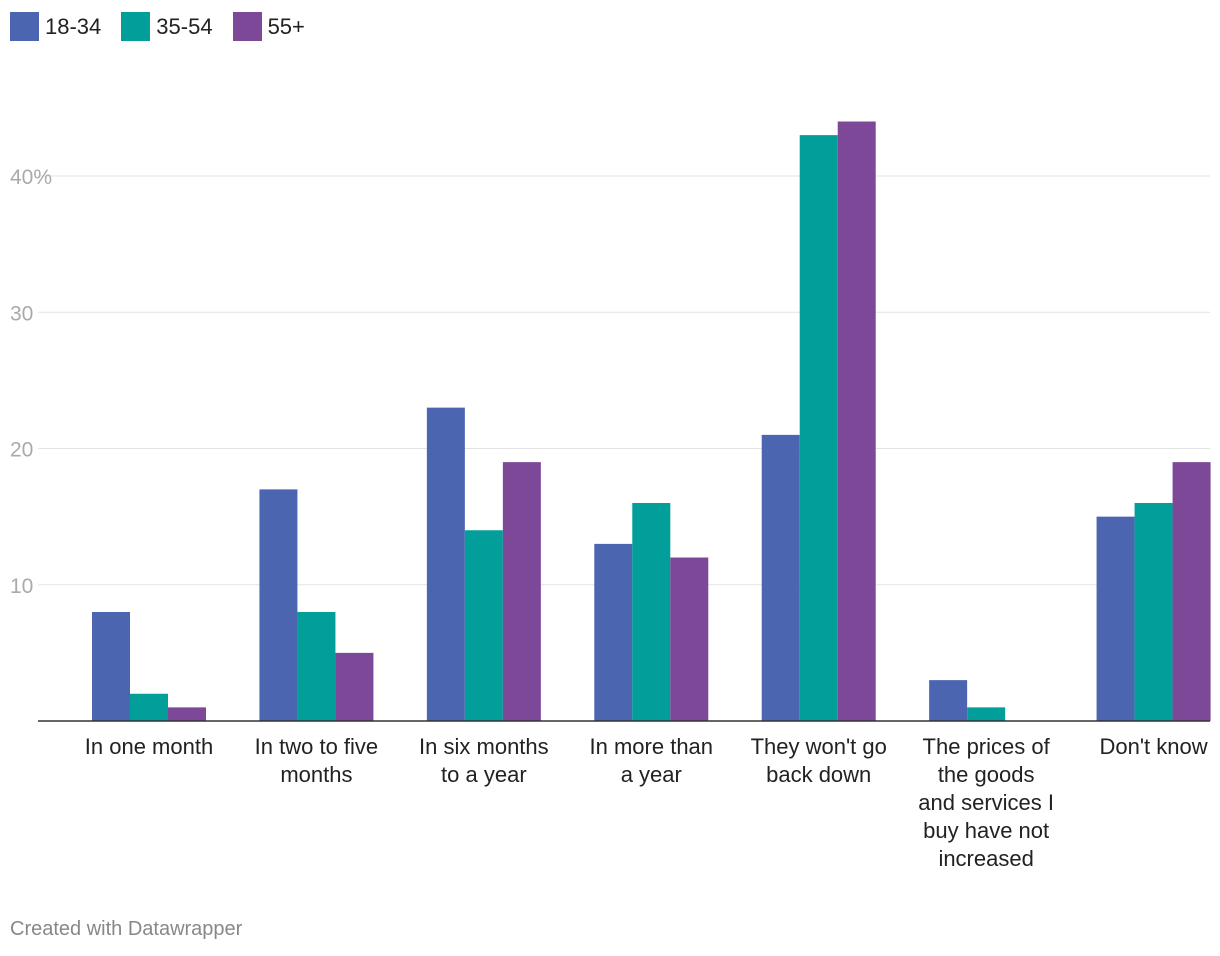 Image resolution: width=1220 pixels, height=956 pixels. Describe the element at coordinates (126, 929) in the screenshot. I see `footer-credit: Created with Datawrapper` at that location.